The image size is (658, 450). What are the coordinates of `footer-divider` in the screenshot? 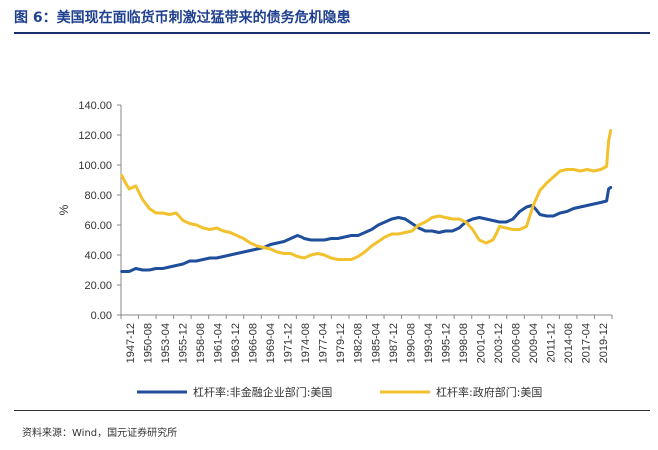 It's located at (332, 410).